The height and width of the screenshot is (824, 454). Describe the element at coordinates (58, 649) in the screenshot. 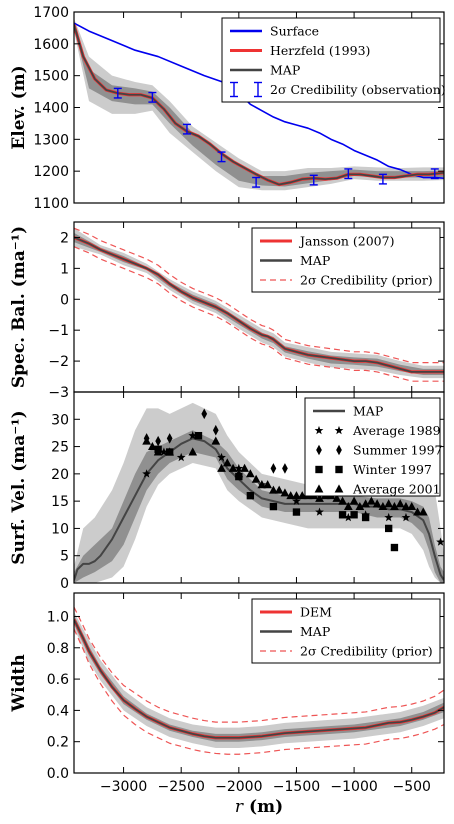

I see `y-tick-label: 0.8` at that location.